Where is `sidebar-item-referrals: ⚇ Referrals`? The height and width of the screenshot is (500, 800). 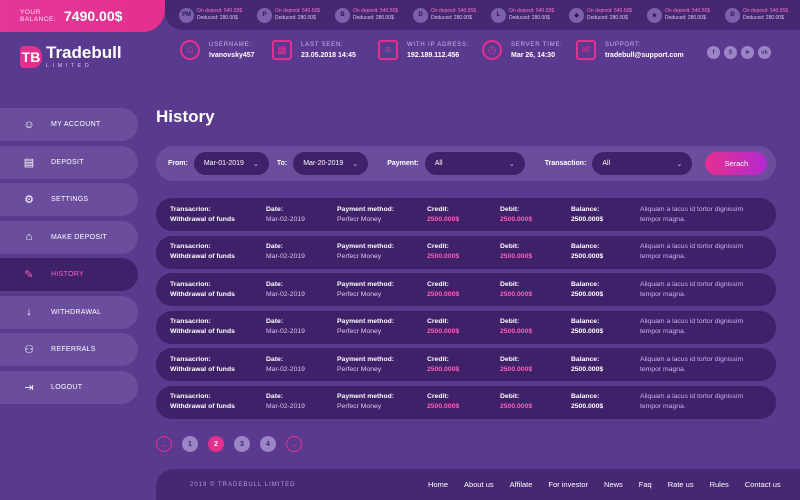 sidebar-item-referrals: ⚇ Referrals is located at coordinates (69, 349).